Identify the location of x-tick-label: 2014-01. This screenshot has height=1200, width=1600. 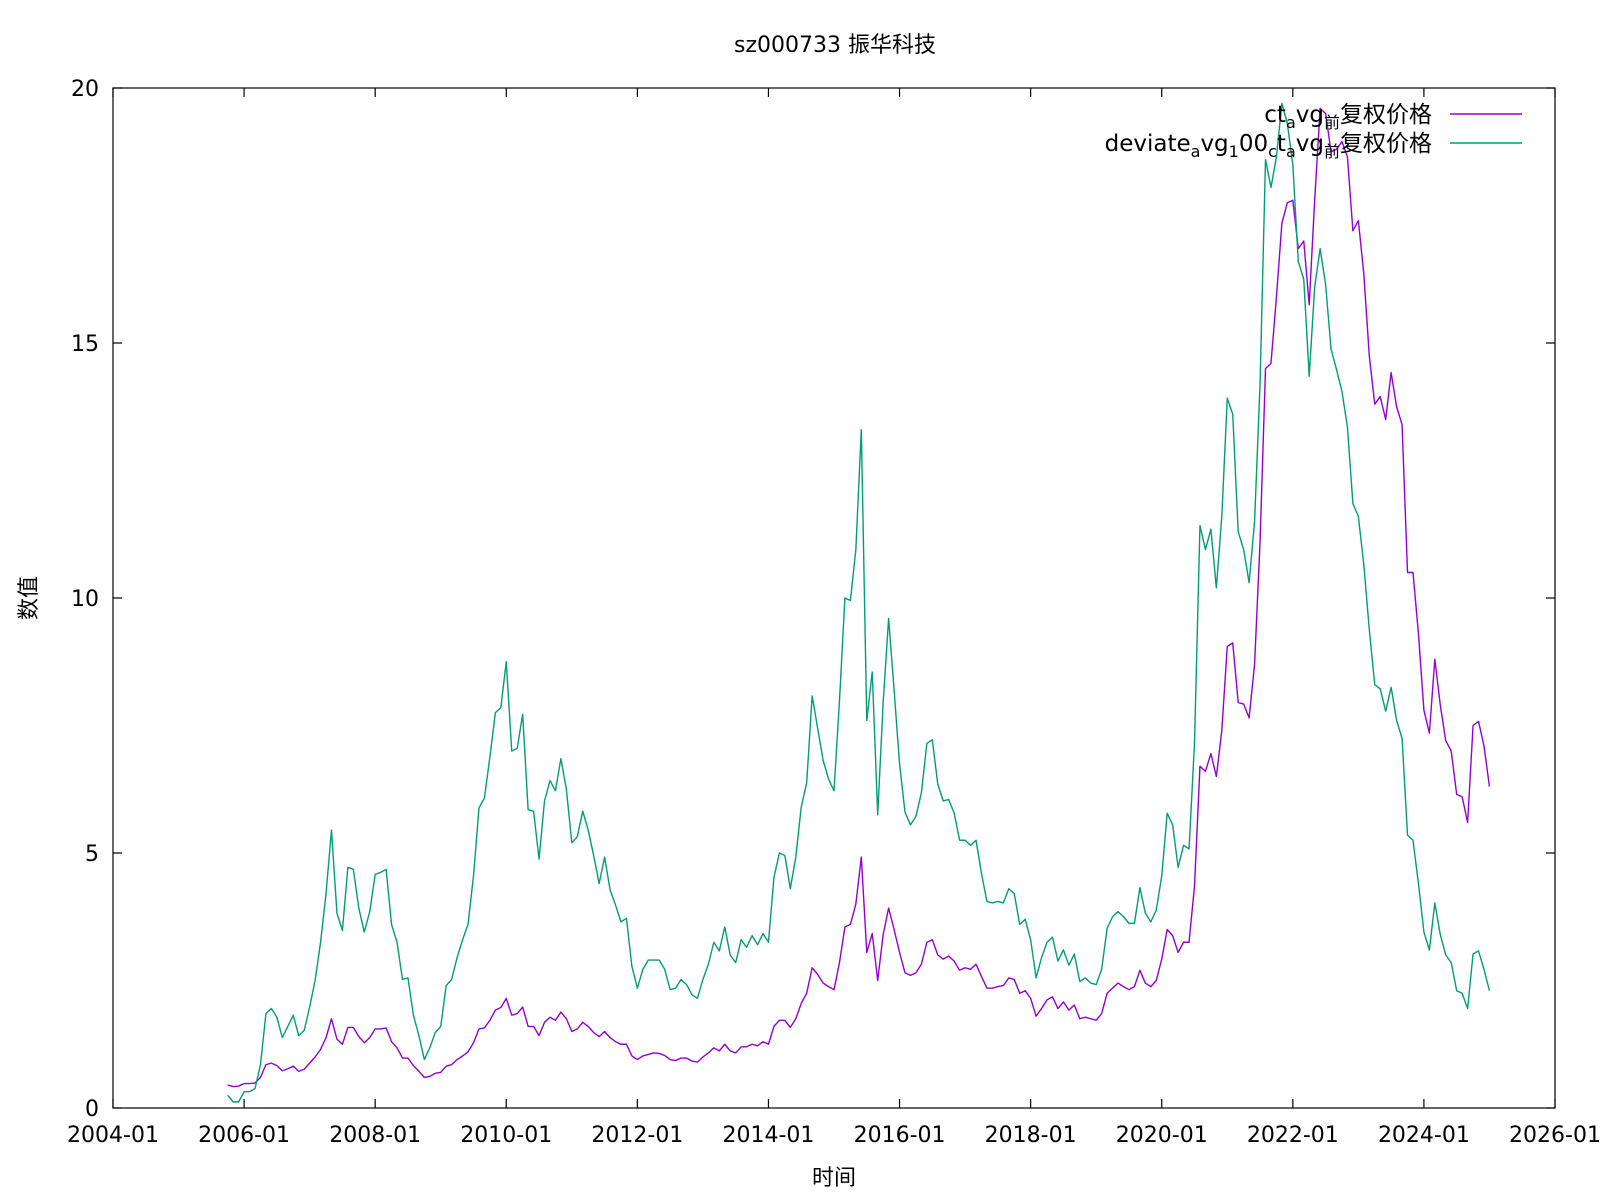
(768, 1135).